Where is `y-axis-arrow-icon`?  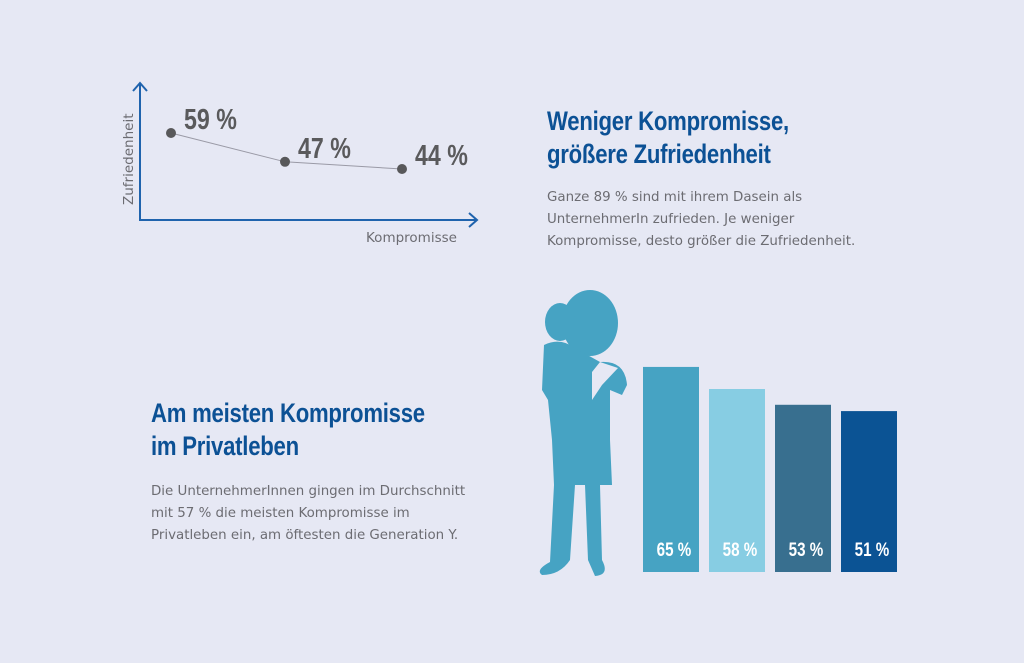 y-axis-arrow-icon is located at coordinates (140, 86).